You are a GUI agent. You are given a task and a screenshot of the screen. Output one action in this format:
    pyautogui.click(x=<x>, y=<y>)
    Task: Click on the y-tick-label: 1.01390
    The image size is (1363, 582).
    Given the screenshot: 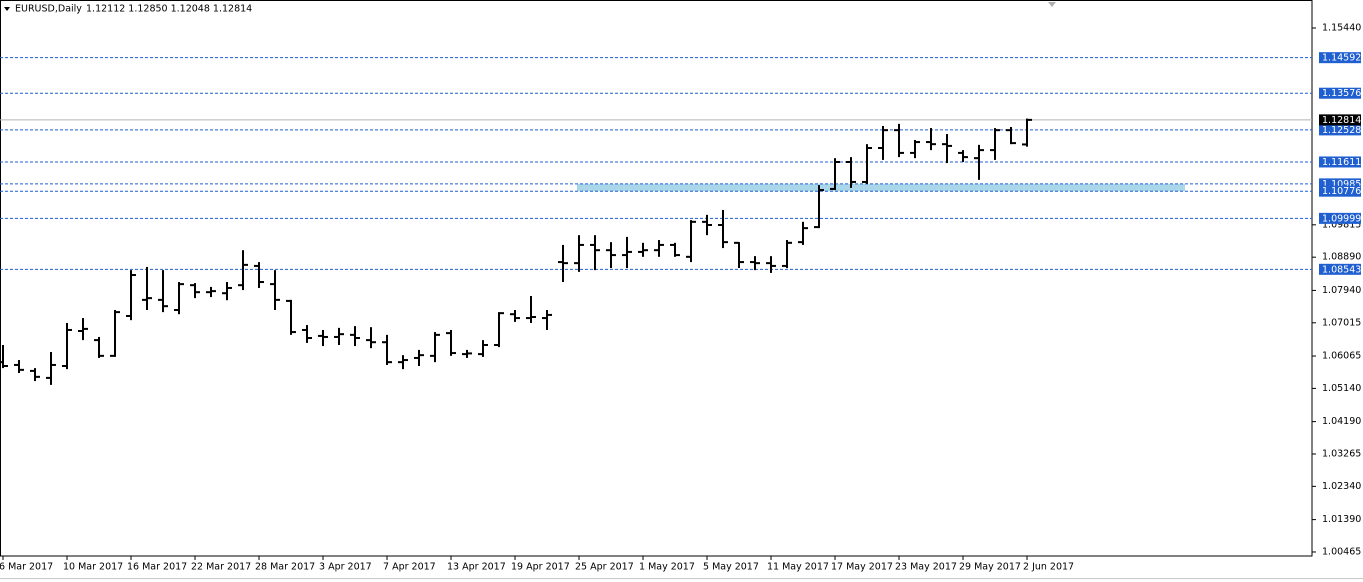 What is the action you would take?
    pyautogui.click(x=1341, y=519)
    